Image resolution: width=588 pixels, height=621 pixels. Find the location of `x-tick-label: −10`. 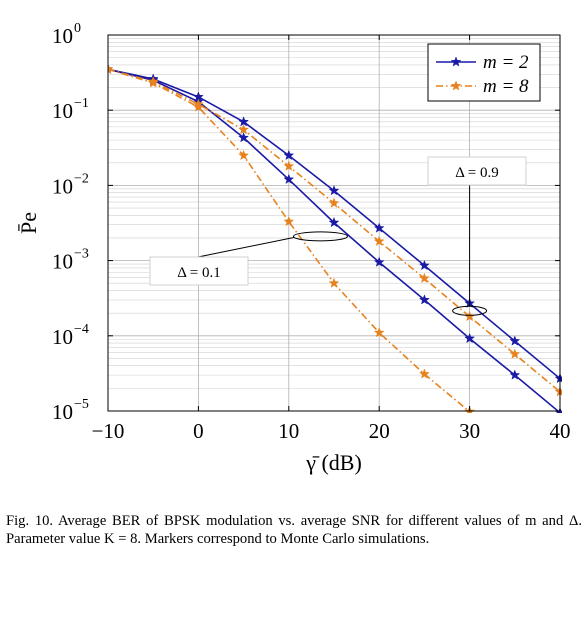

x-tick-label: −10 is located at coordinates (108, 431).